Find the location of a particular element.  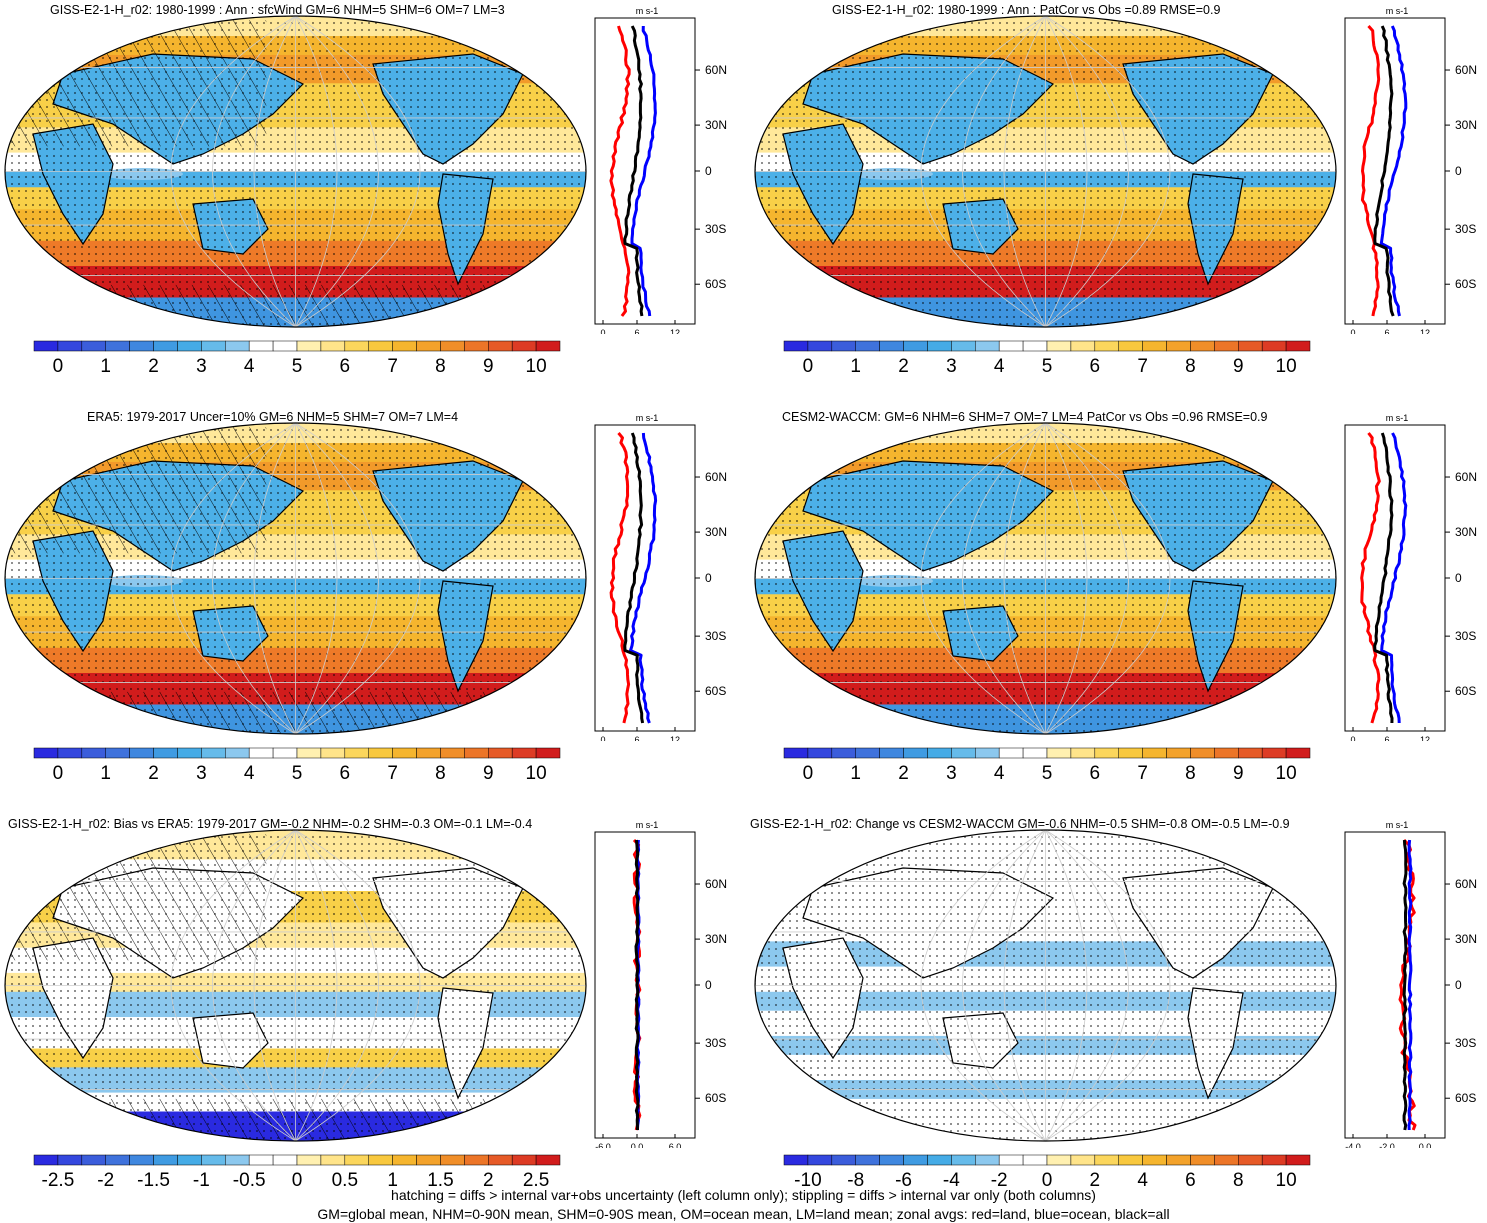

colorbar-tick-label: 1 is located at coordinates (856, 773).